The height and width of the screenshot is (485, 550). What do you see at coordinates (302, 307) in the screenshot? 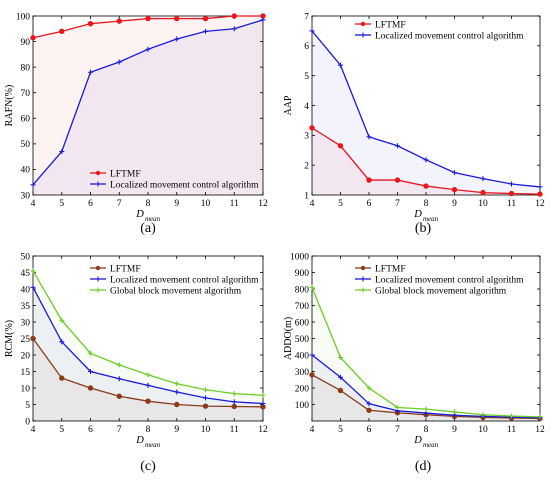
I see `y-tick-label: 700` at bounding box center [302, 307].